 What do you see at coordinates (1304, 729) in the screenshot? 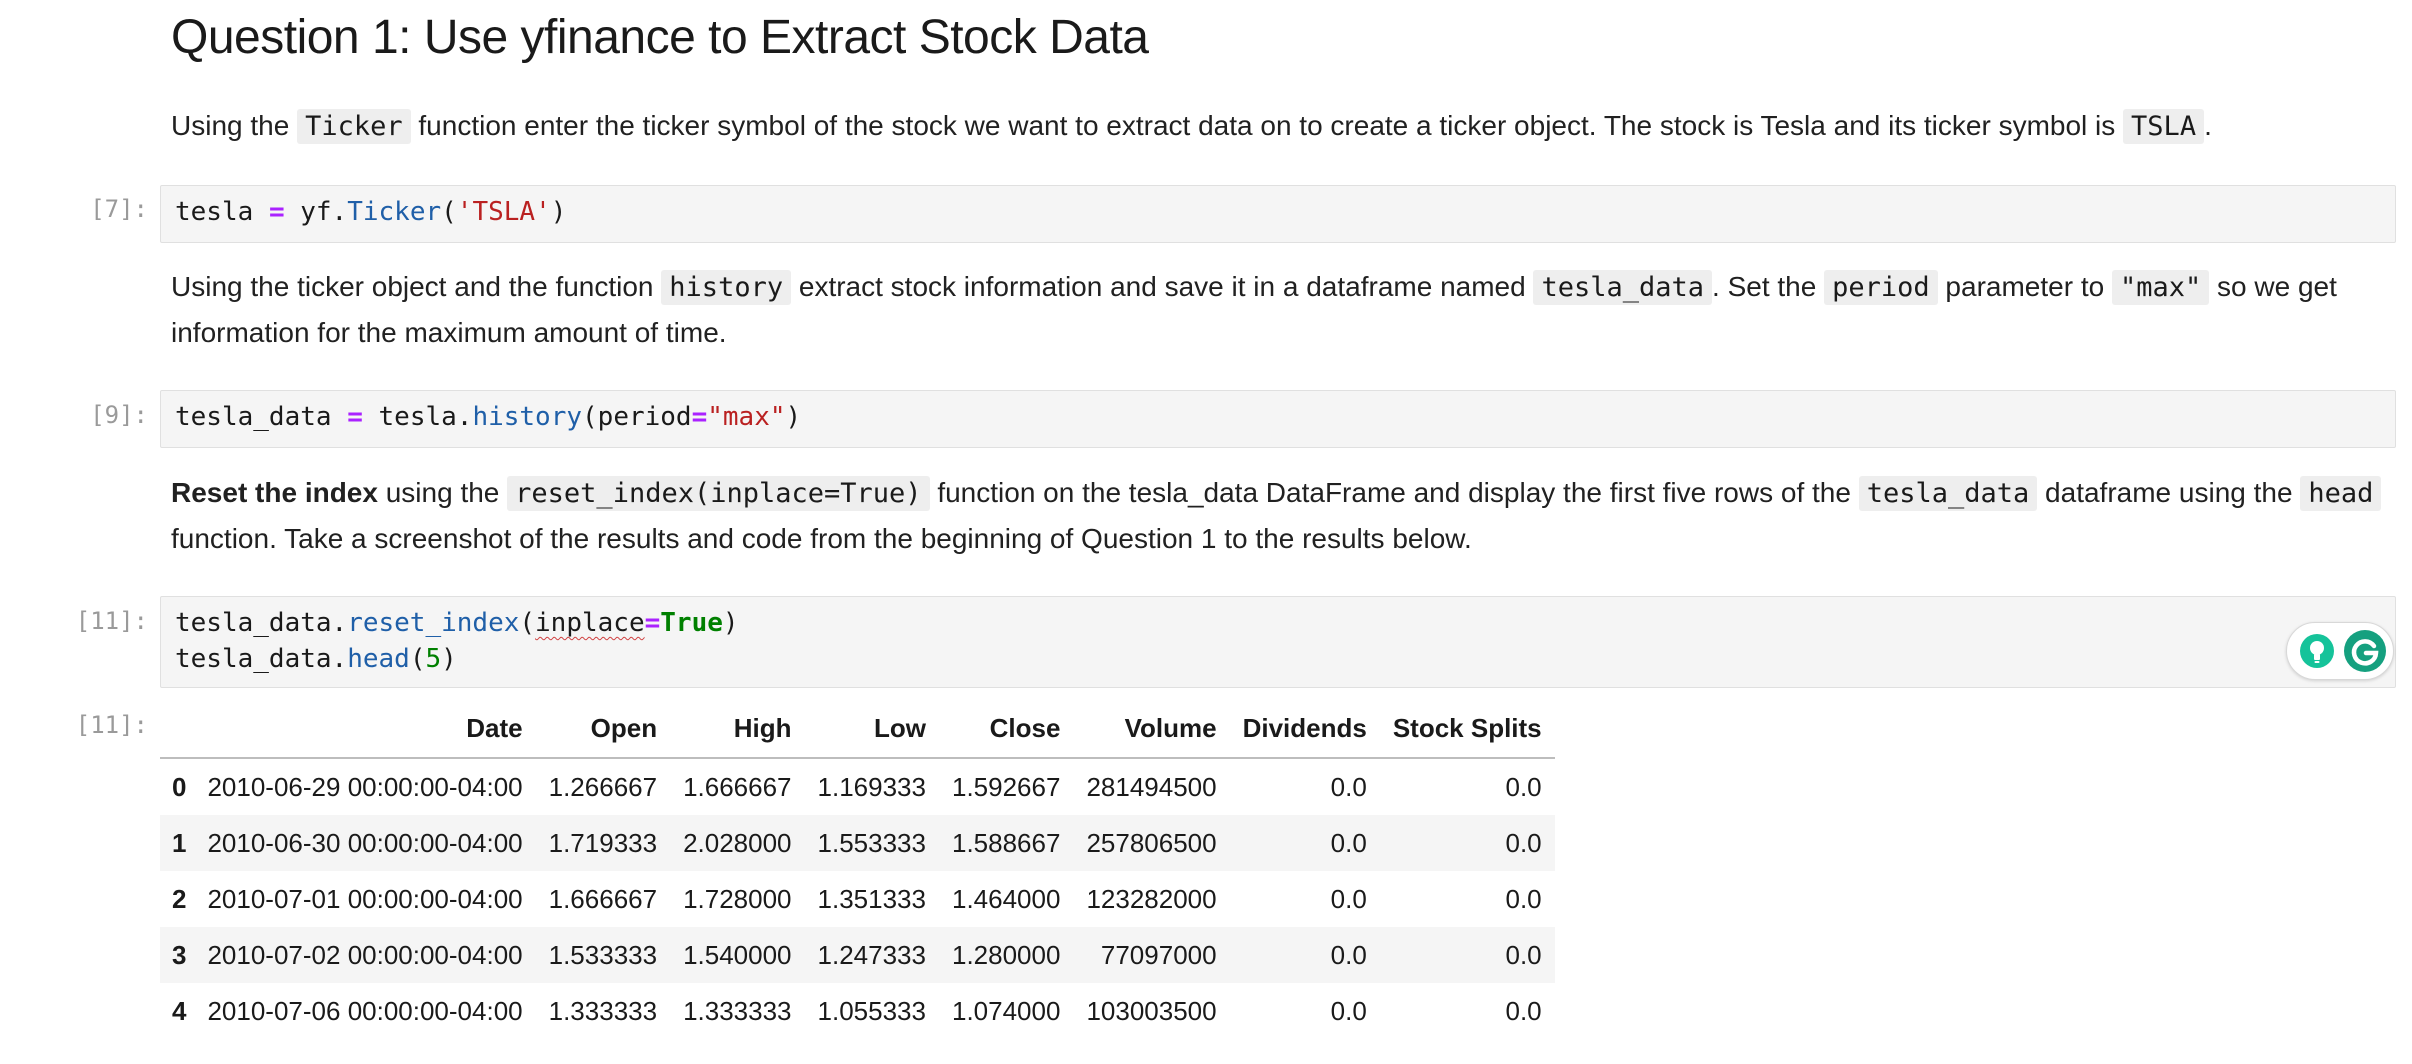
I see `column-header: Dividends` at bounding box center [1304, 729].